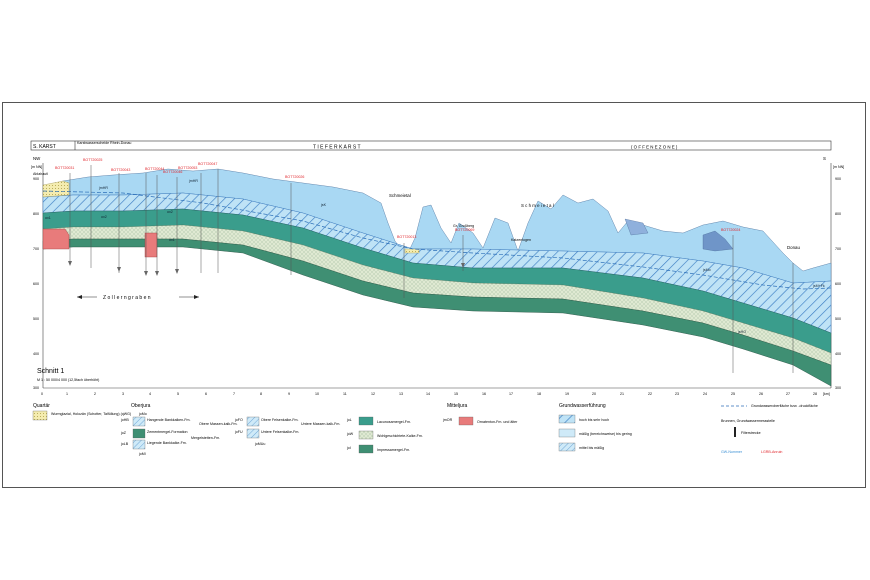 Image resolution: width=870 pixels, height=580 pixels. Describe the element at coordinates (40, 174) in the screenshot. I see `place-ablaheutl: Ablahautl` at that location.